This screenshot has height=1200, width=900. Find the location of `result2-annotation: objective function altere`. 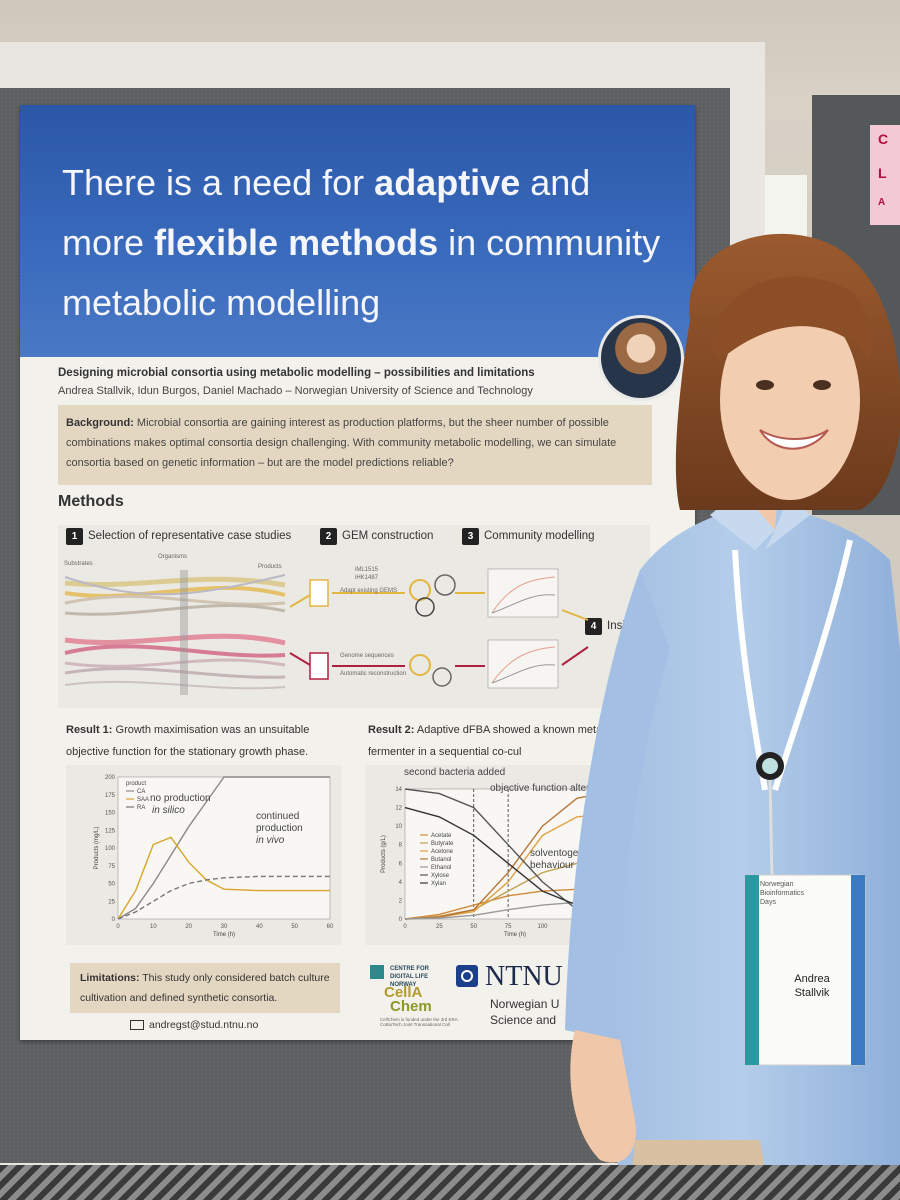

result2-annotation: objective function altere is located at coordinates (543, 788).